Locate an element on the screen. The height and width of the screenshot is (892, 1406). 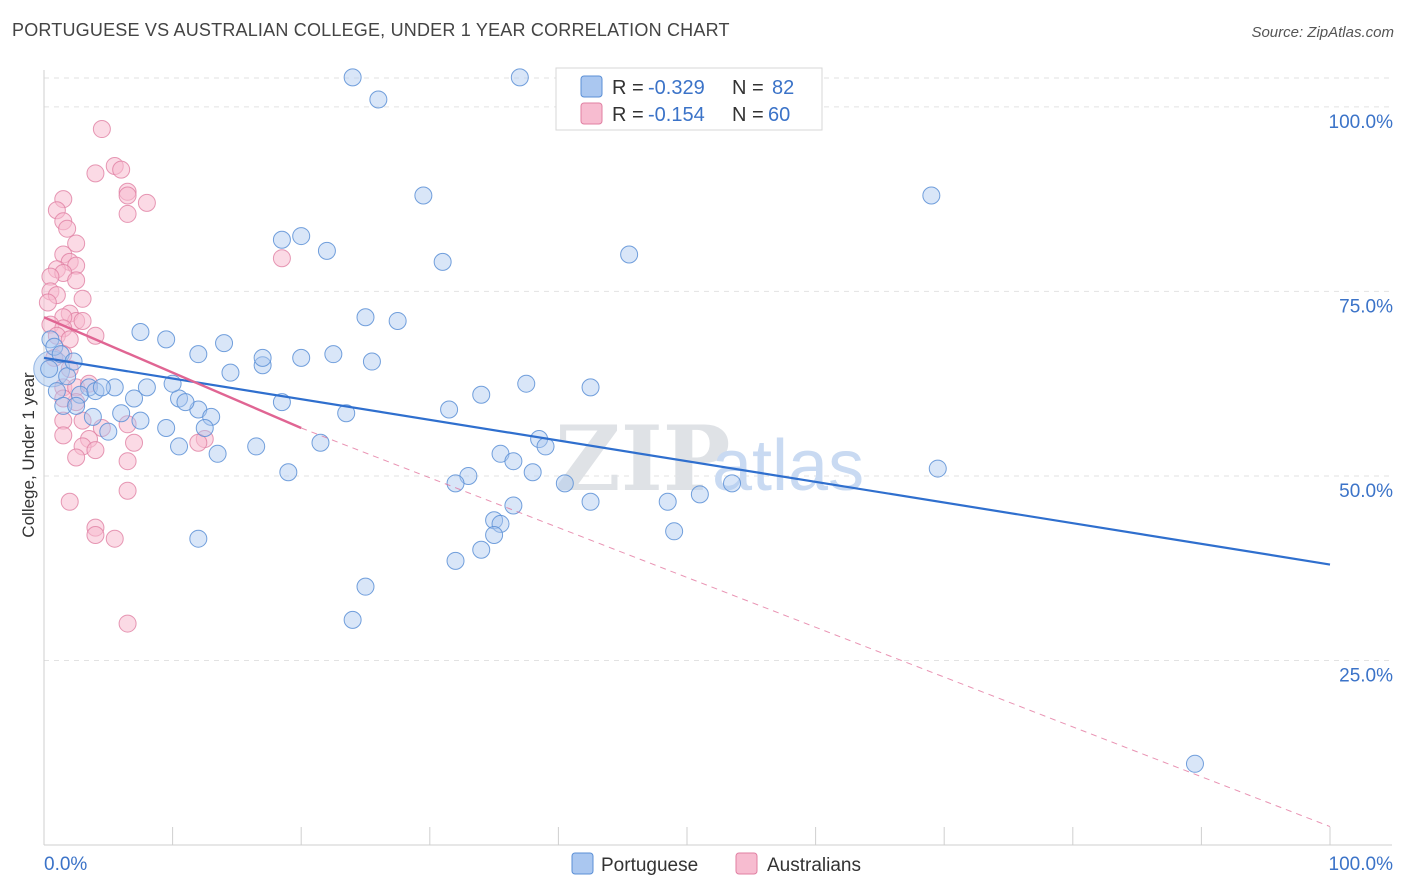
x-tick-labels: 0.0% 100.0% is located at coordinates (718, 864).